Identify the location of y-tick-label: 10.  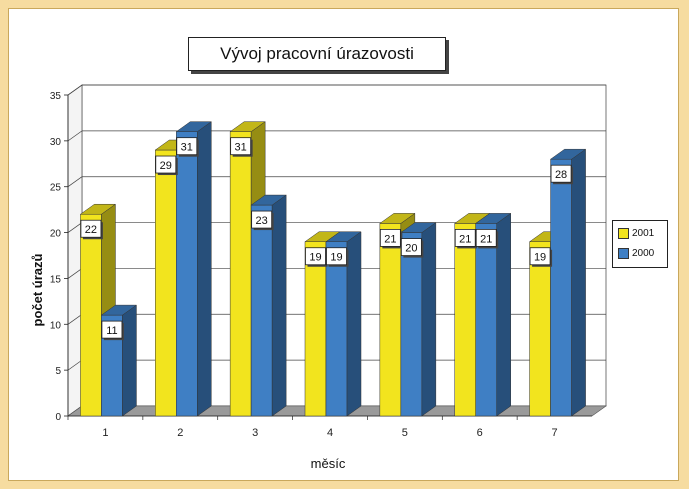
(56, 325).